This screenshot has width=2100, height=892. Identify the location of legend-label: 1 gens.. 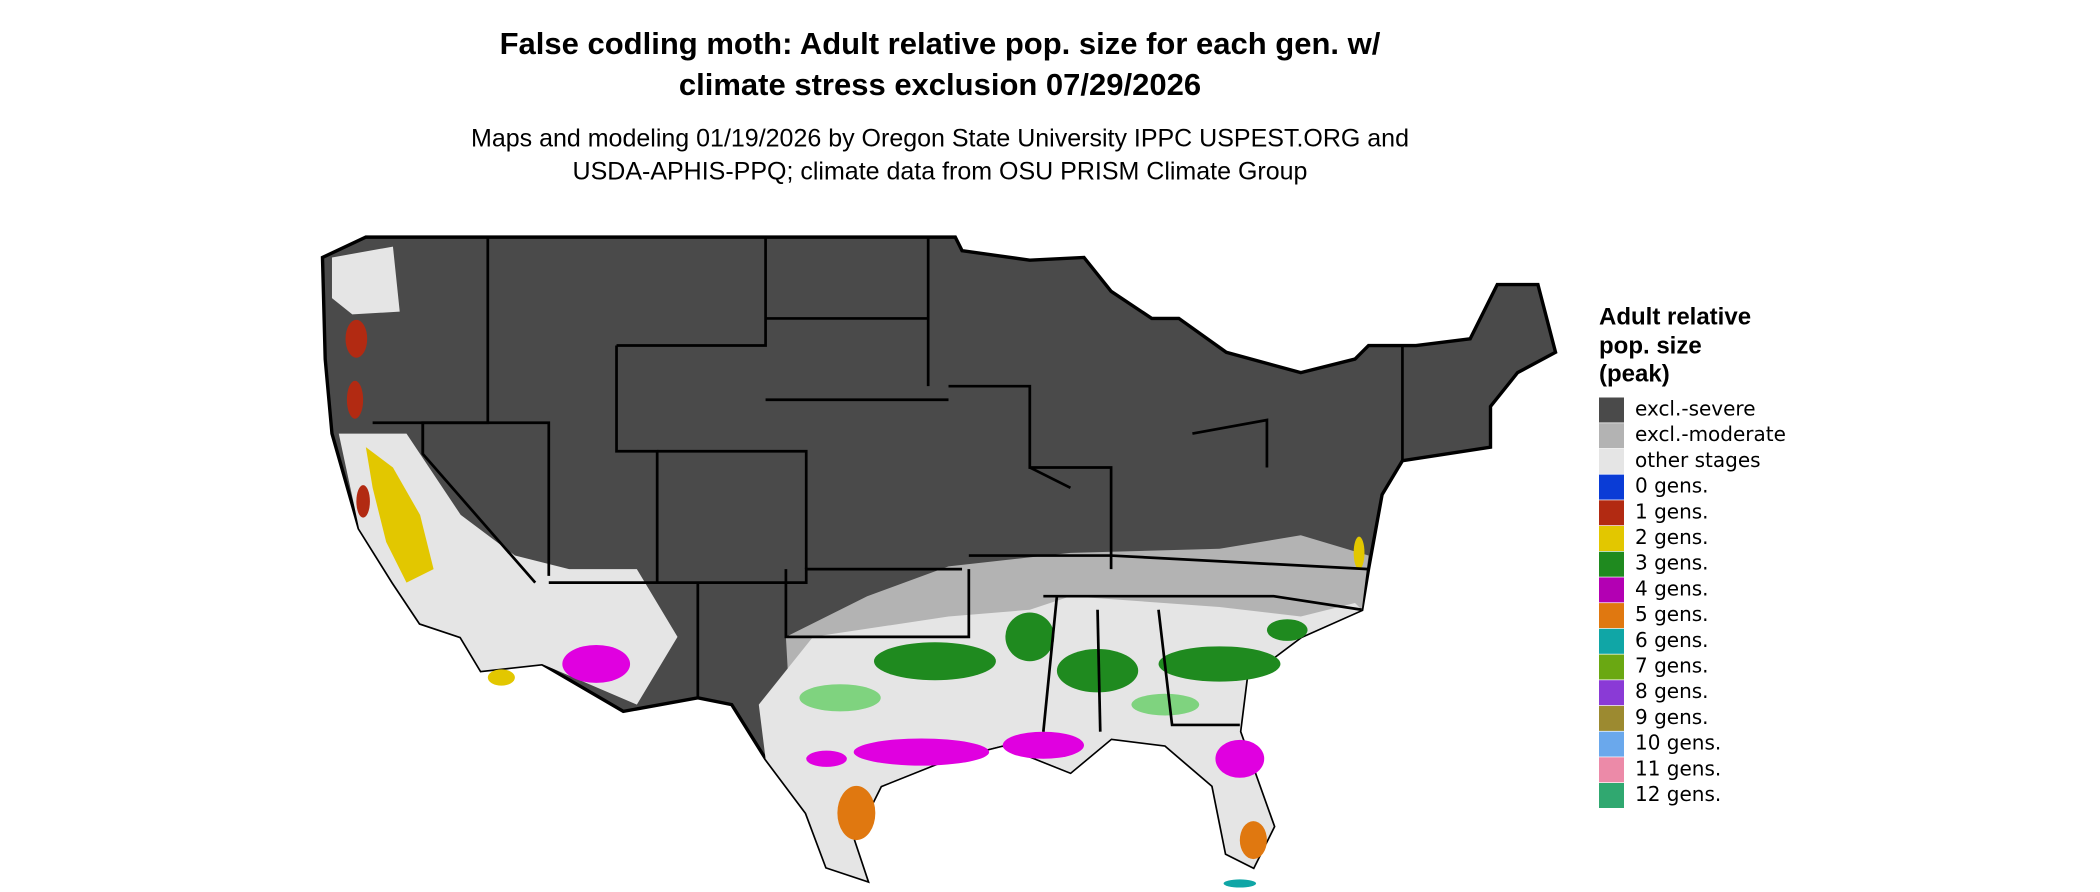
(1672, 511).